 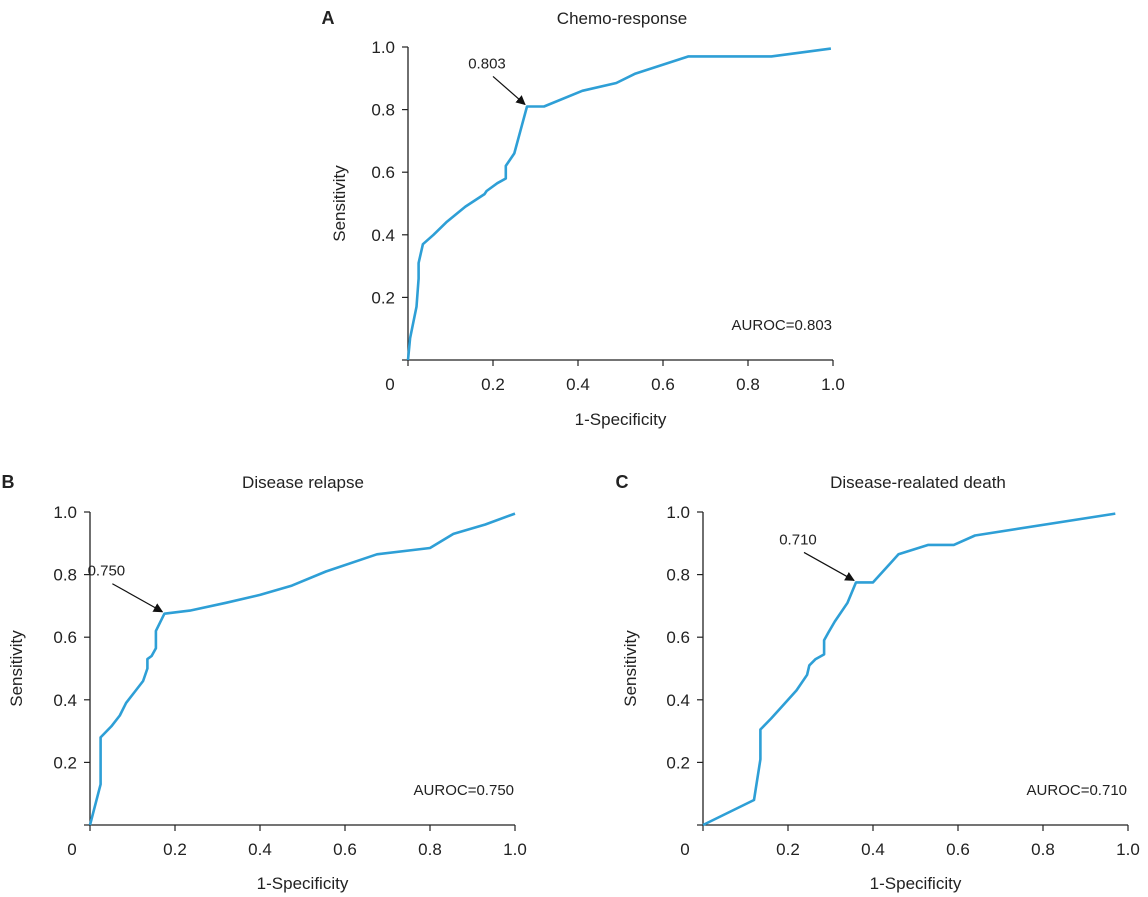 I want to click on annotation-label: 0.710, so click(x=798, y=539).